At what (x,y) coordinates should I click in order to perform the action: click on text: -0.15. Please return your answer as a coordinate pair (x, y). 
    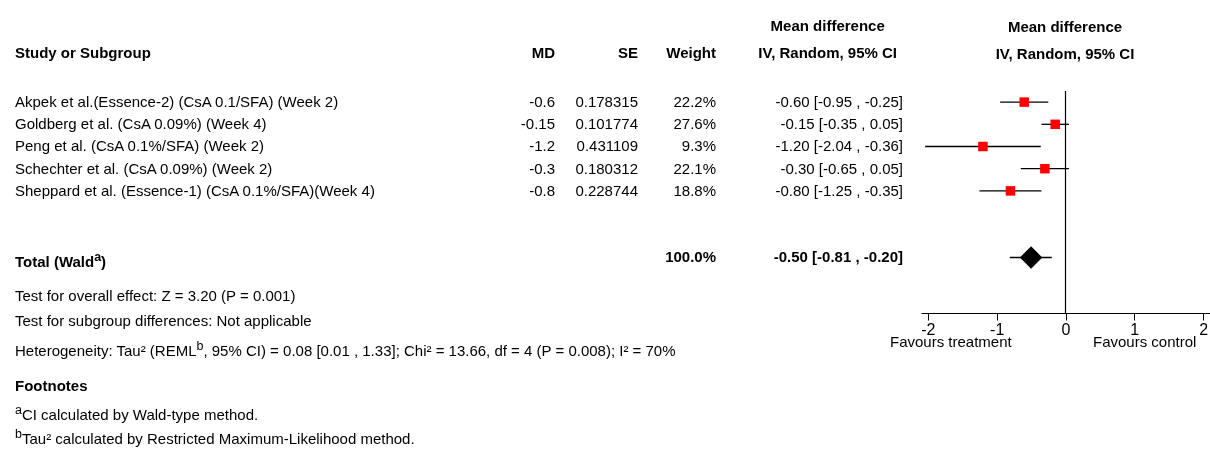
    Looking at the image, I should click on (537, 124).